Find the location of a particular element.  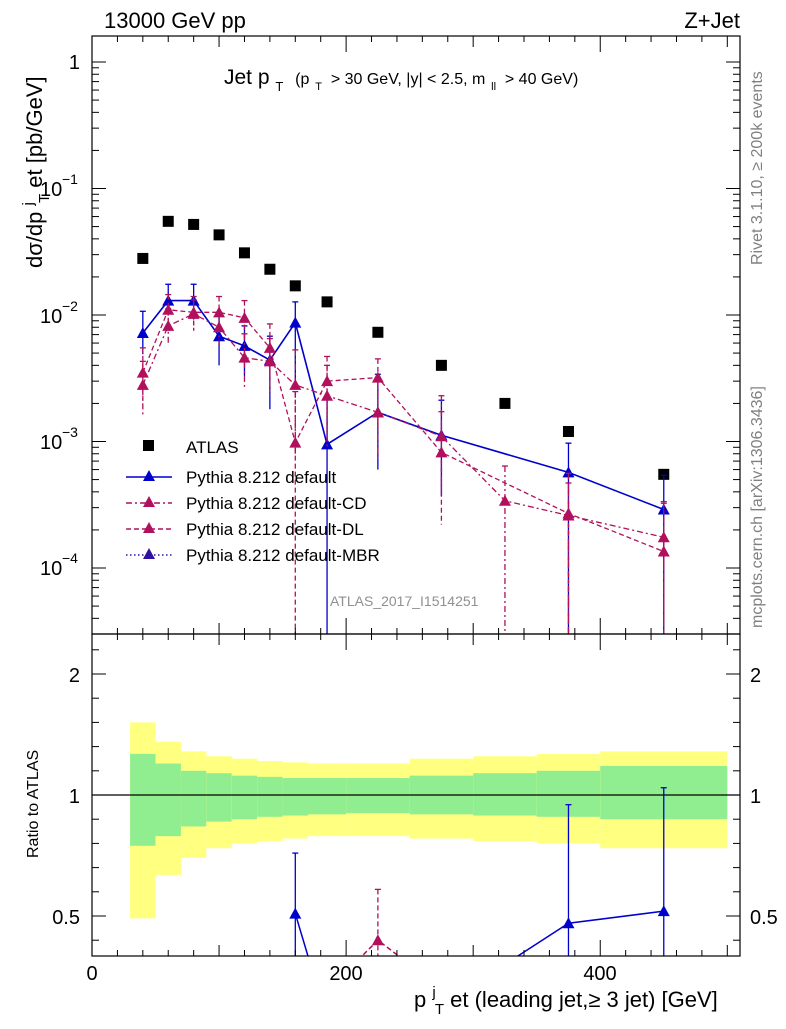

legend-label-mbr: Pythia 8.212 default-MBR is located at coordinates (283, 555).